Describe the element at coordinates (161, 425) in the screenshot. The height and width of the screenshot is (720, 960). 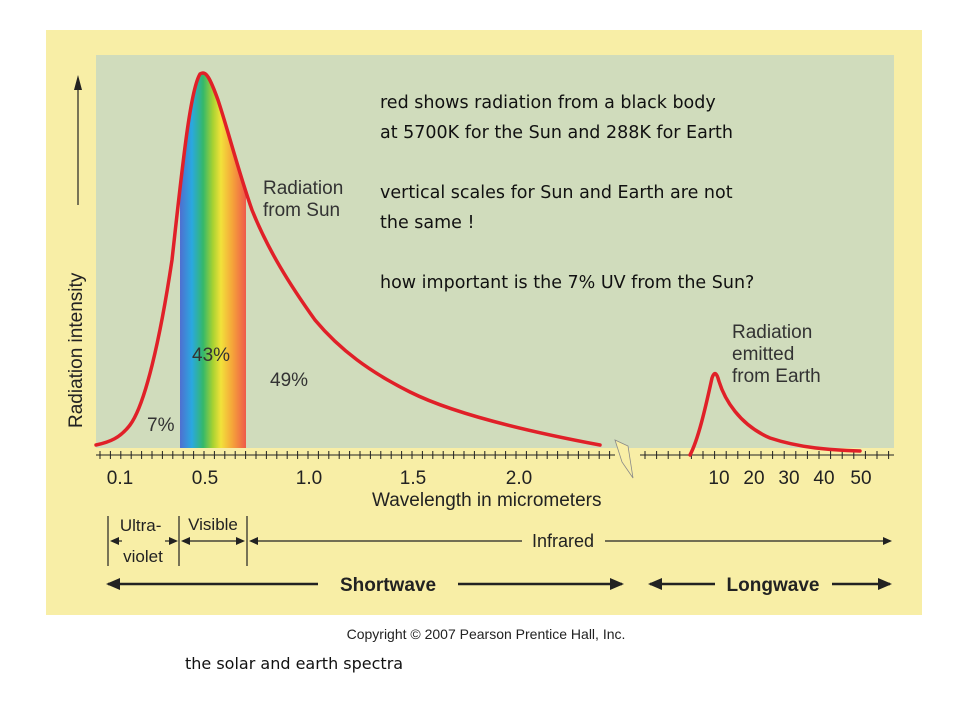
I see `percent-uv: 7%` at that location.